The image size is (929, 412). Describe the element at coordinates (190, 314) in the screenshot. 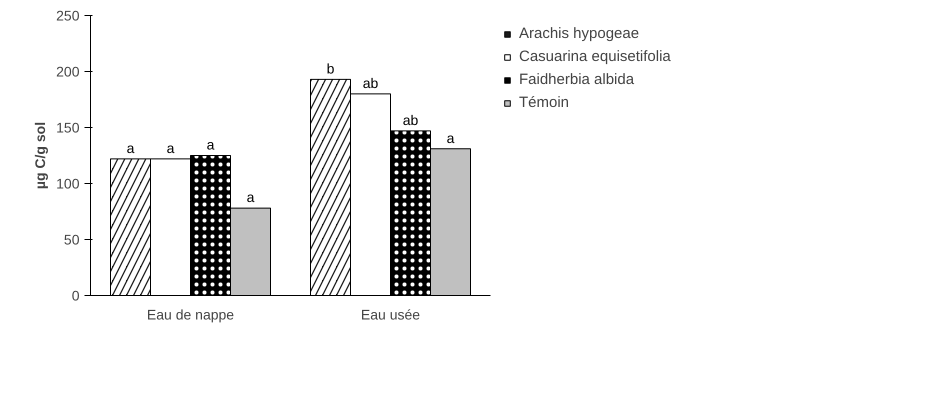

I see `x-tick-label: Eau de nappe` at that location.